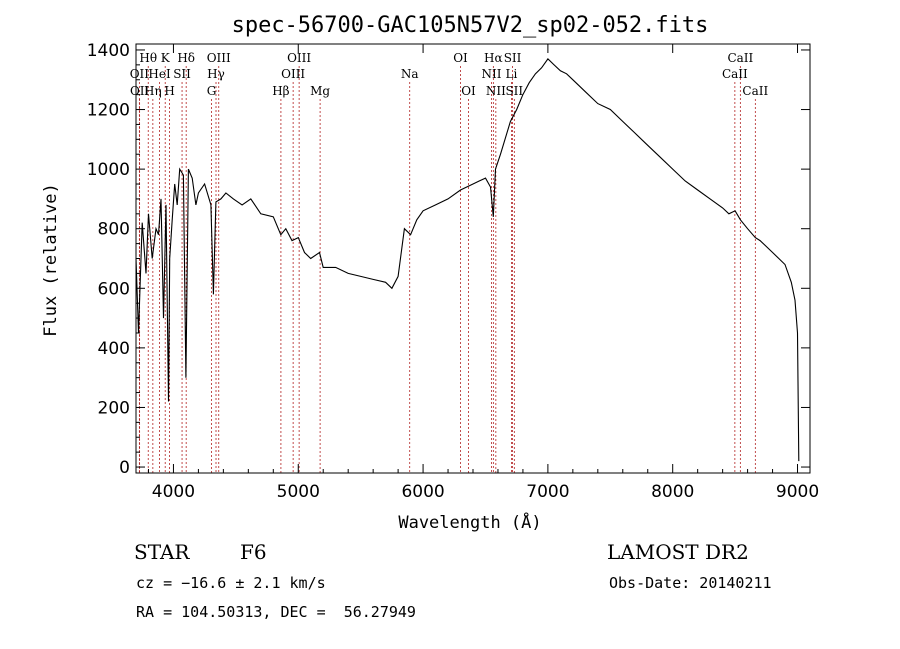 This screenshot has width=900, height=649. What do you see at coordinates (169, 91) in the screenshot?
I see `line-label-6: H` at bounding box center [169, 91].